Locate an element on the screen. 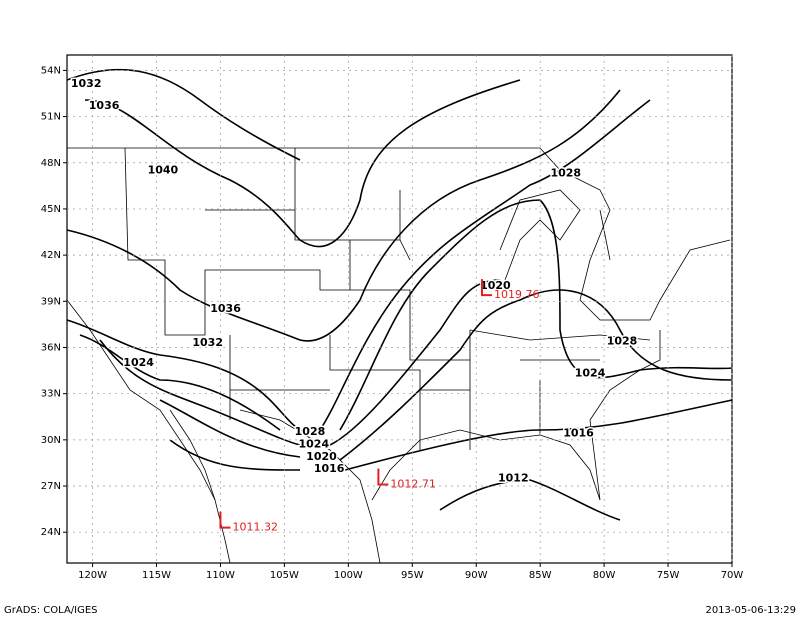  x-tick-label: 110W is located at coordinates (220, 575).